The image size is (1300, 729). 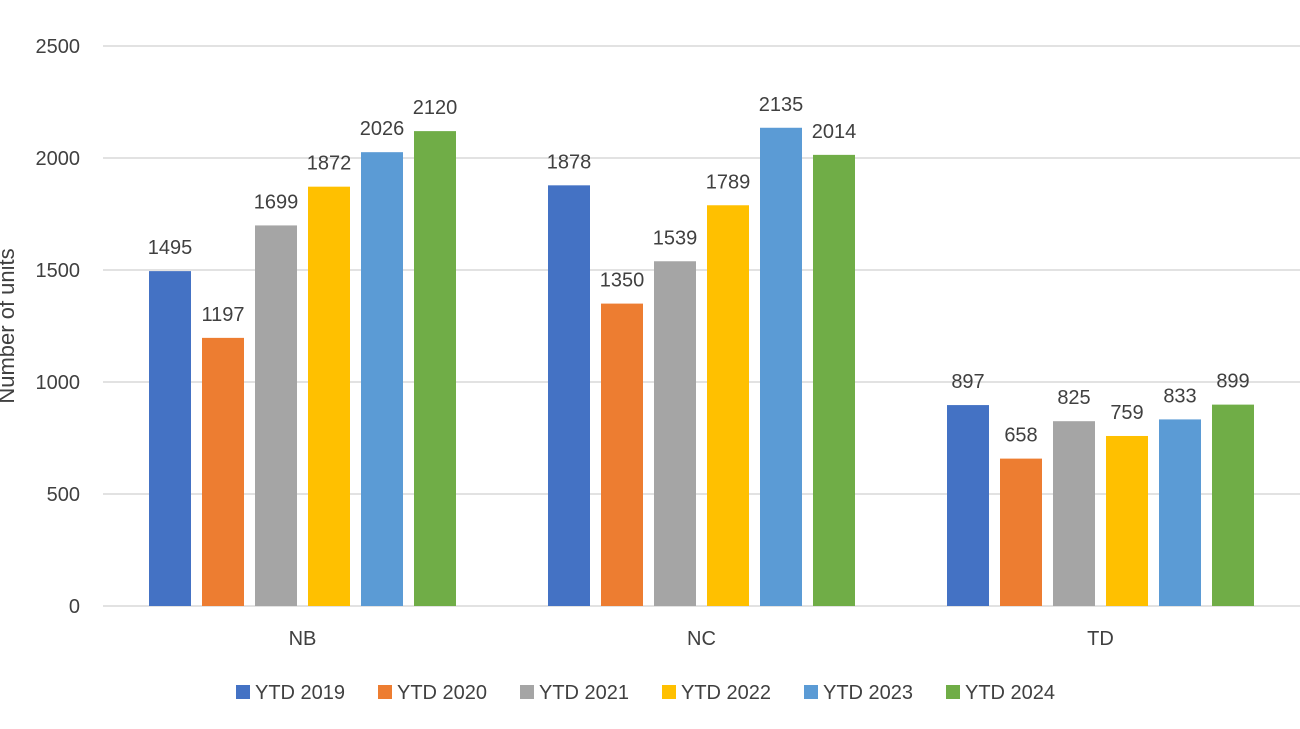 I want to click on x-axis-categories: NB NC TD, so click(x=701, y=639).